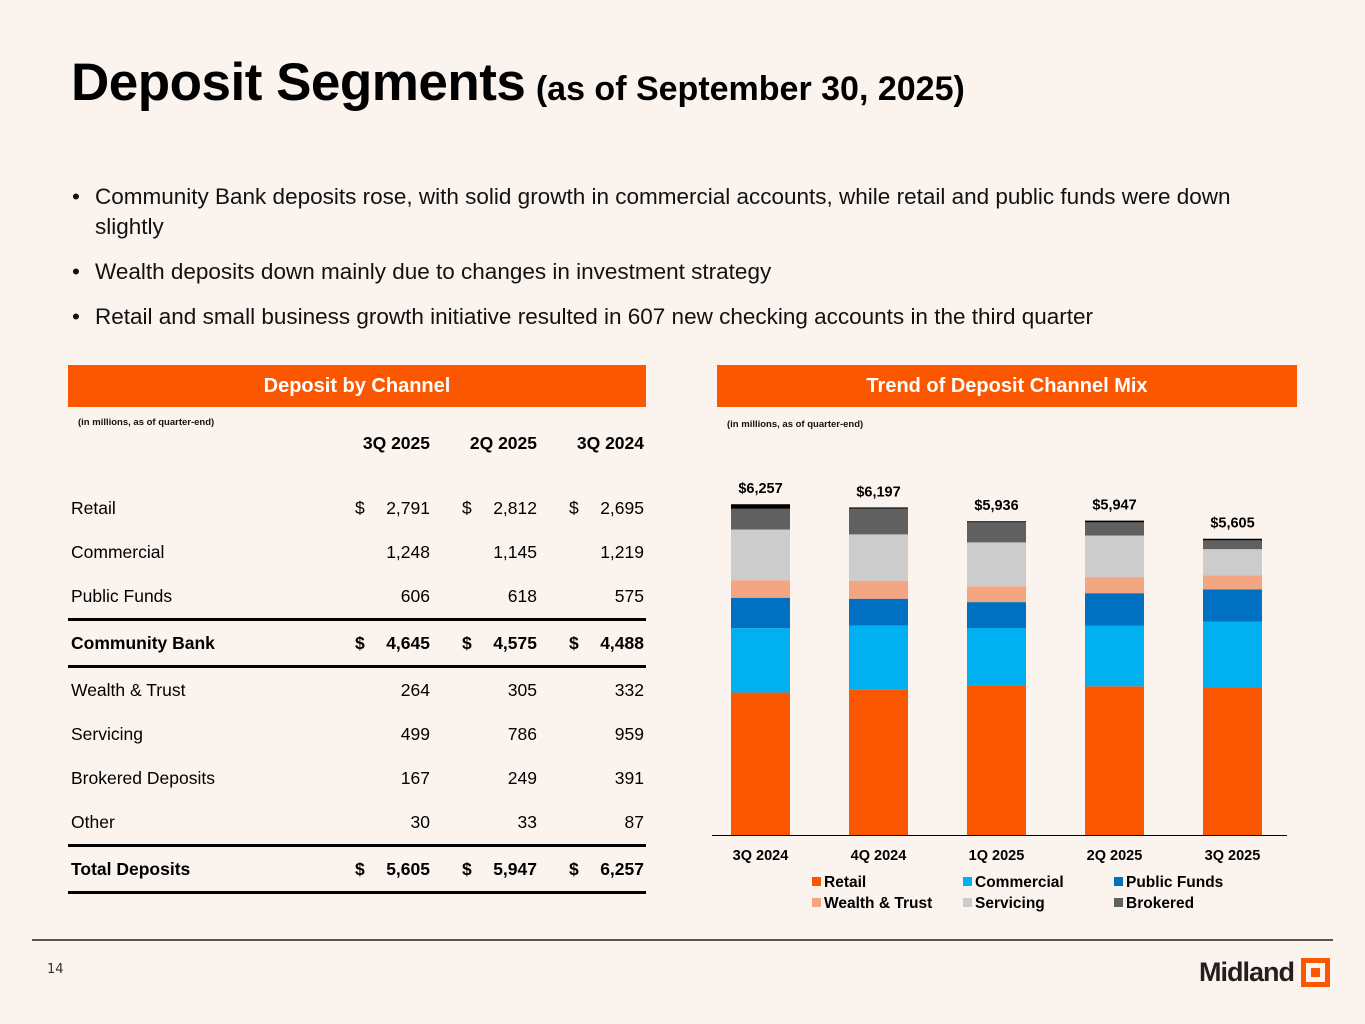 The height and width of the screenshot is (1024, 1365). Describe the element at coordinates (408, 868) in the screenshot. I see `value-text: 5,605` at that location.